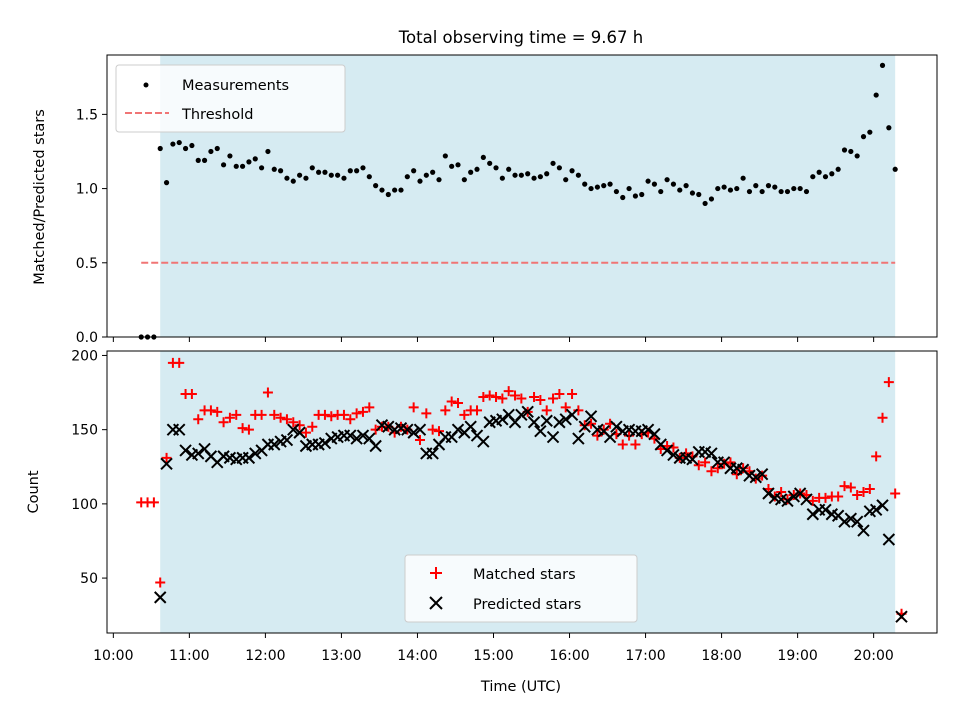  Describe the element at coordinates (84, 505) in the screenshot. I see `y-tick-label: 100` at that location.